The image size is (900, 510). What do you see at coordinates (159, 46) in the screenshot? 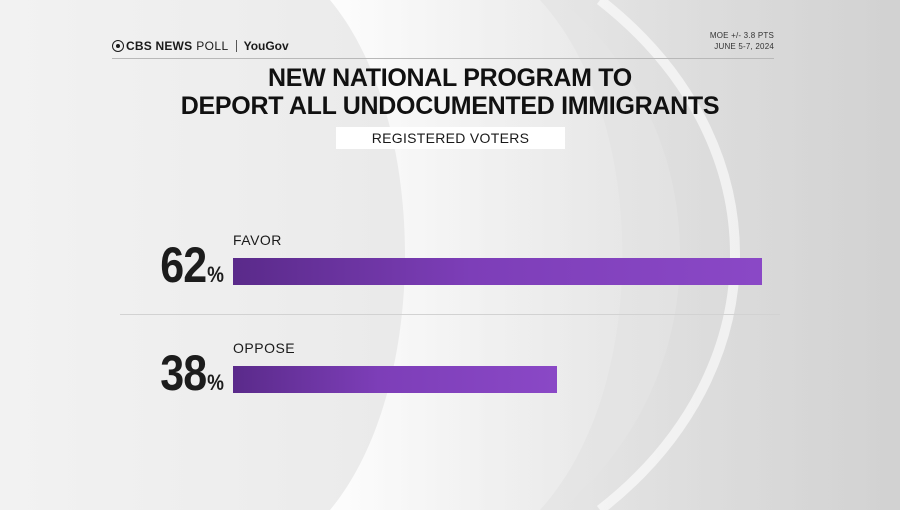
I see `brand-name: CBS NEWS` at bounding box center [159, 46].